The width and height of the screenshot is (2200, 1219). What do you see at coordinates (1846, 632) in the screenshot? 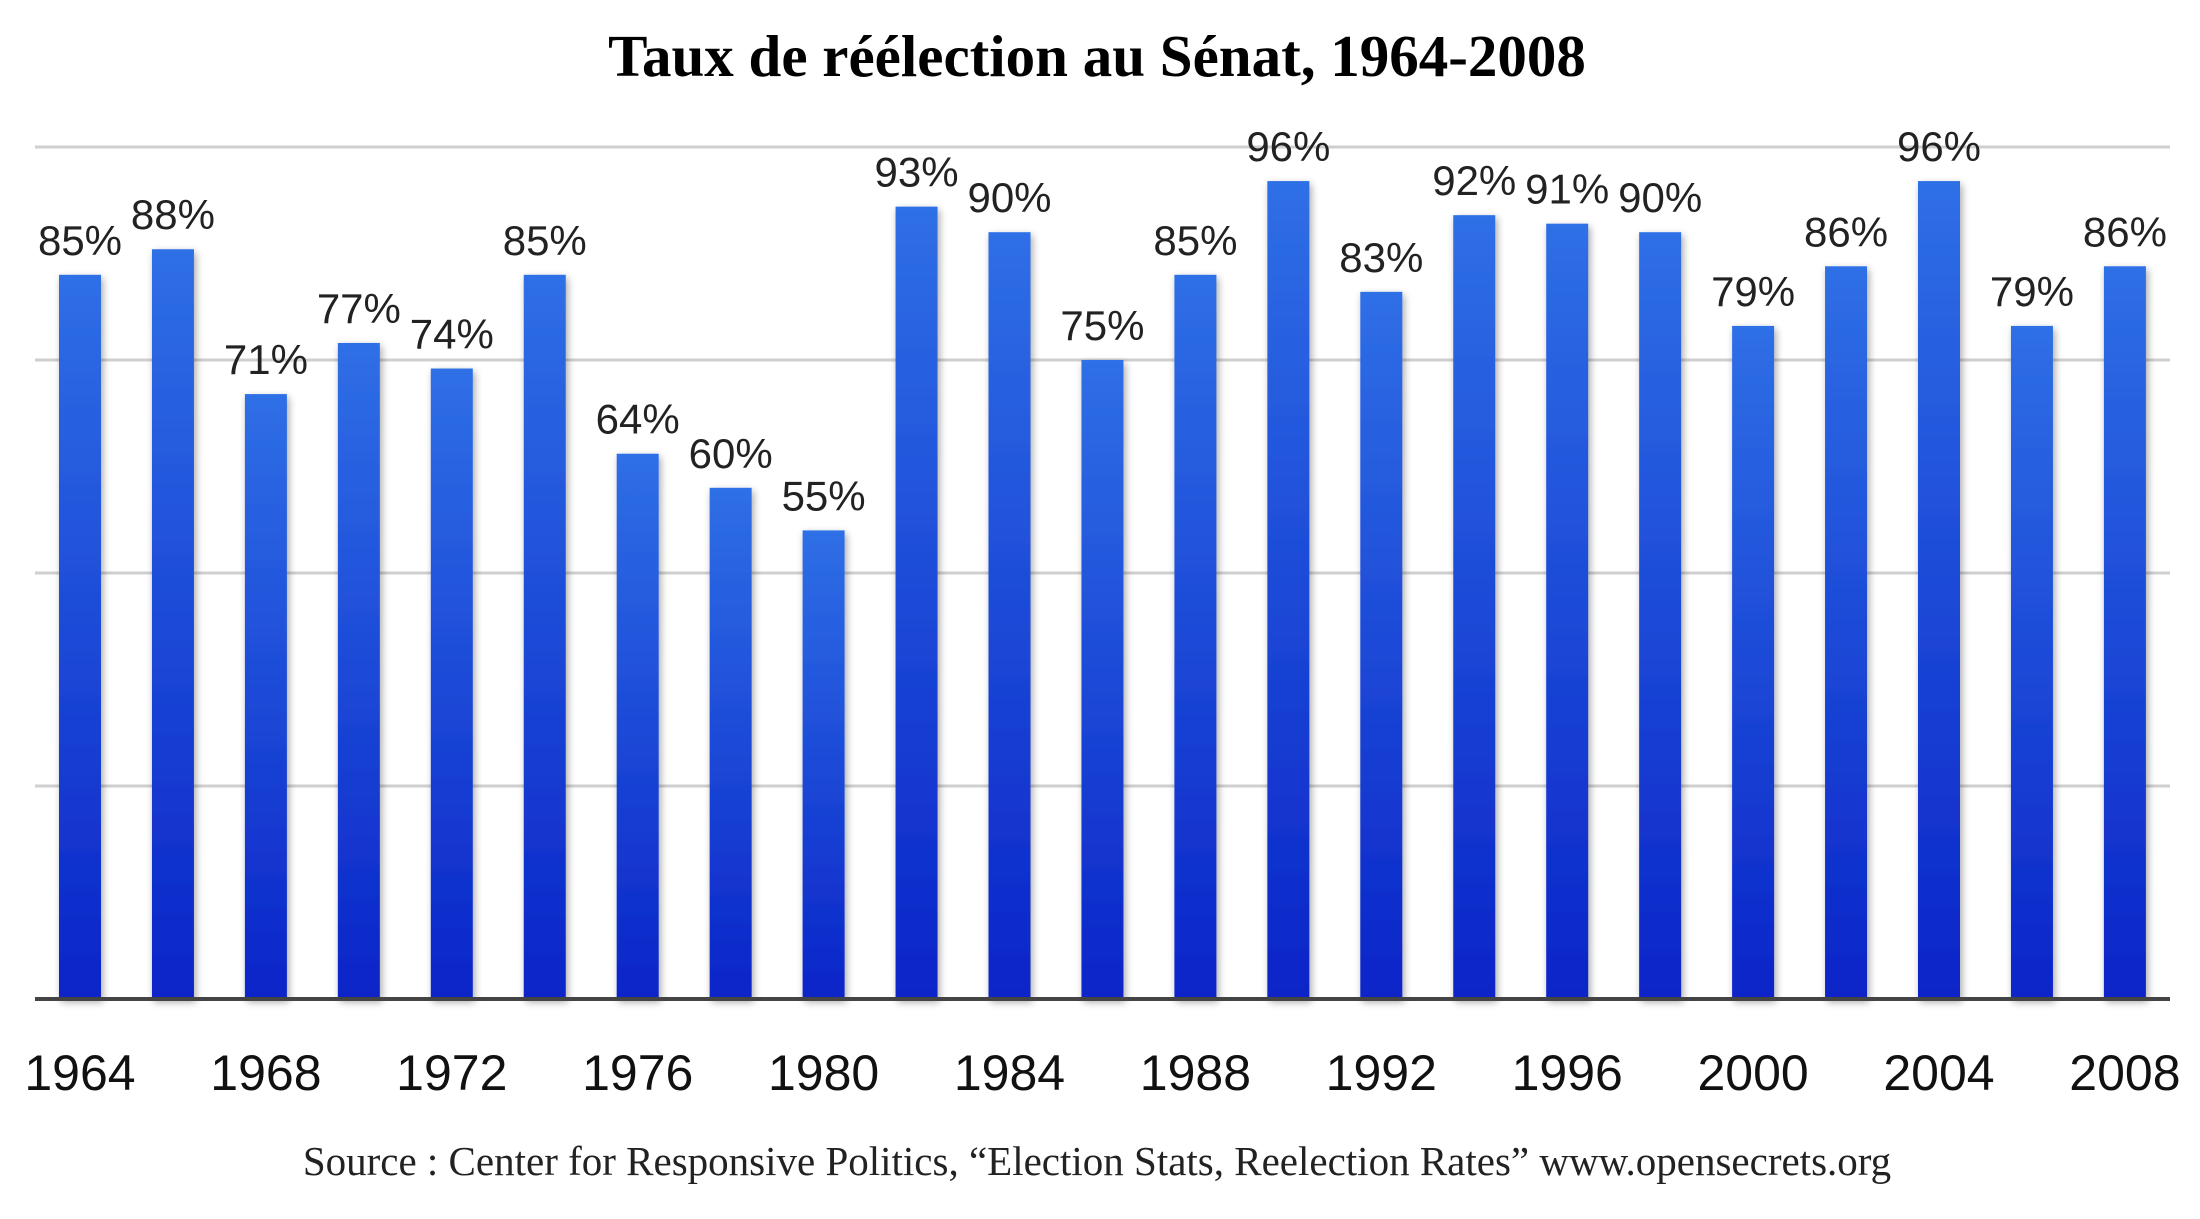
I see `bar-2002` at bounding box center [1846, 632].